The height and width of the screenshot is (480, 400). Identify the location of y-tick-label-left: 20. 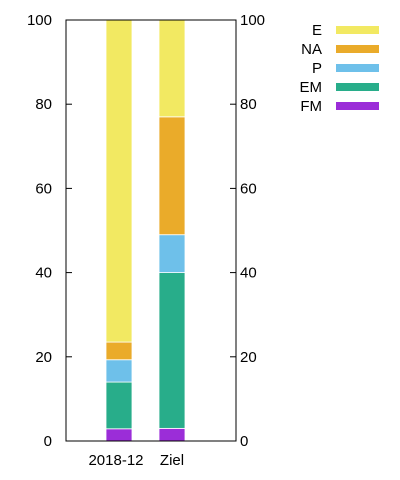
(43, 357).